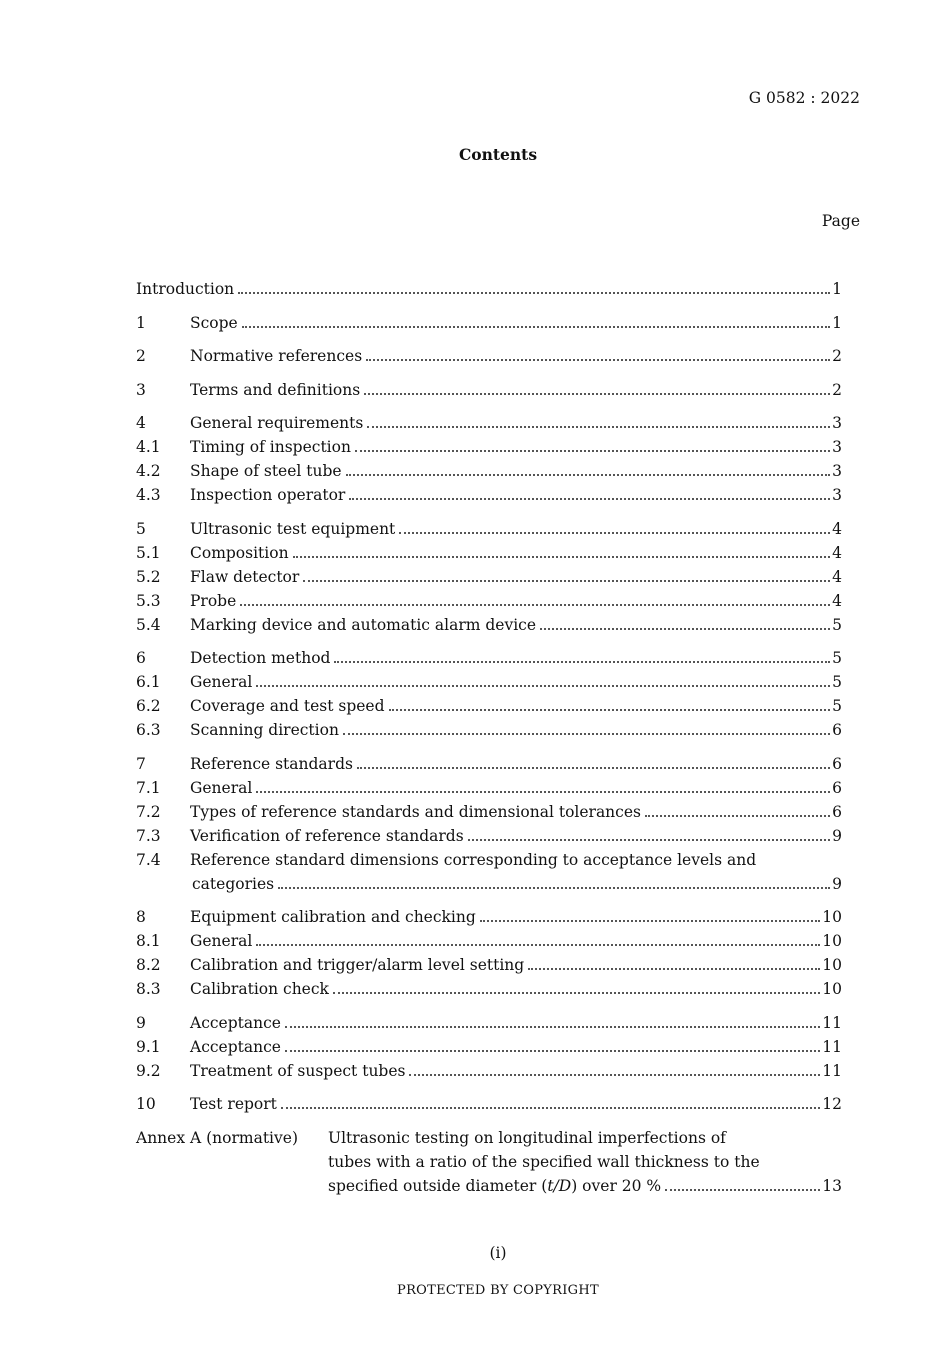  Describe the element at coordinates (148, 600) in the screenshot. I see `section-number: 5.3` at that location.